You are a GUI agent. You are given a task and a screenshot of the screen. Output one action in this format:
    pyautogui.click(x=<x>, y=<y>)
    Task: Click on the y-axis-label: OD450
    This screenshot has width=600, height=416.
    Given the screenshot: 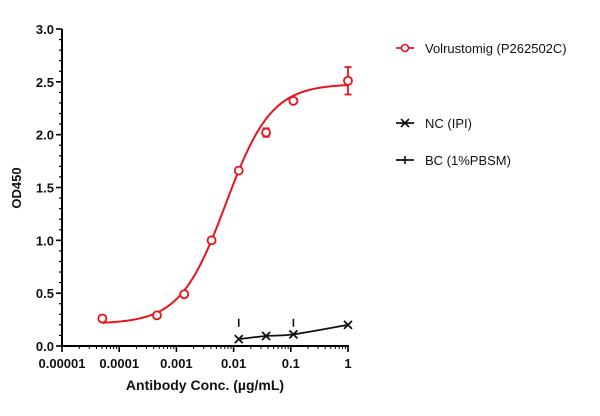 What is the action you would take?
    pyautogui.click(x=16, y=187)
    